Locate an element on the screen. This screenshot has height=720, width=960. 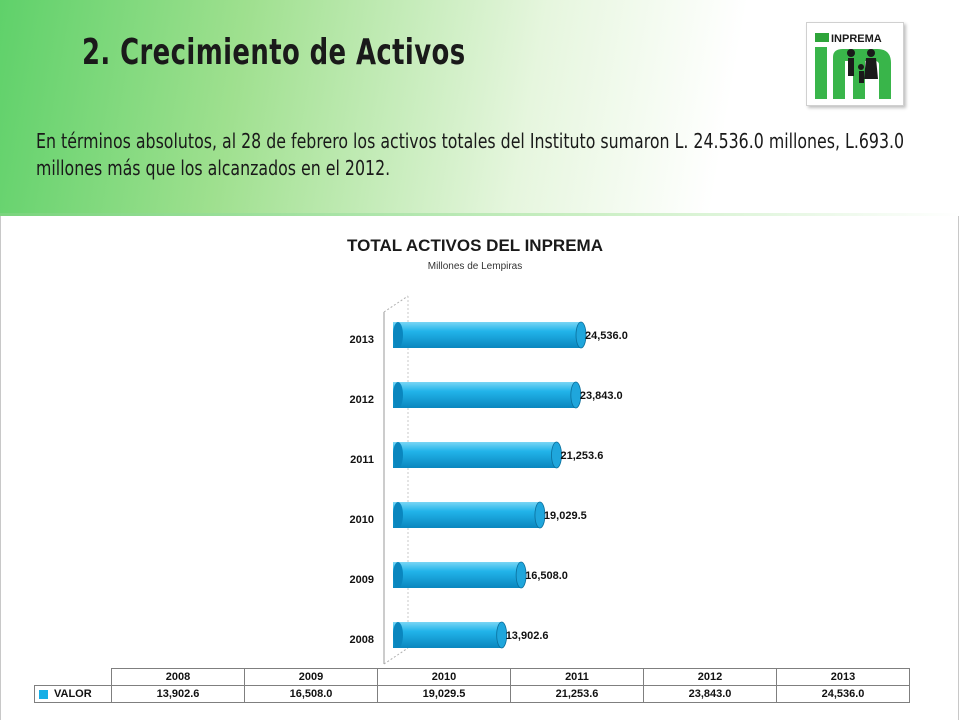
slide-border-left is located at coordinates (0, 468).